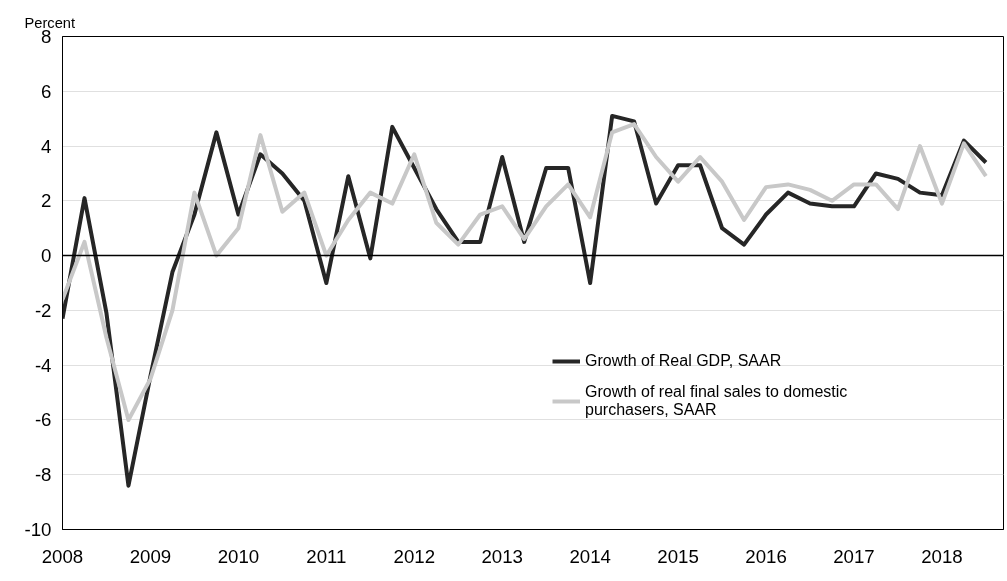  Describe the element at coordinates (238, 556) in the screenshot. I see `x-tick-label: 2010` at that location.